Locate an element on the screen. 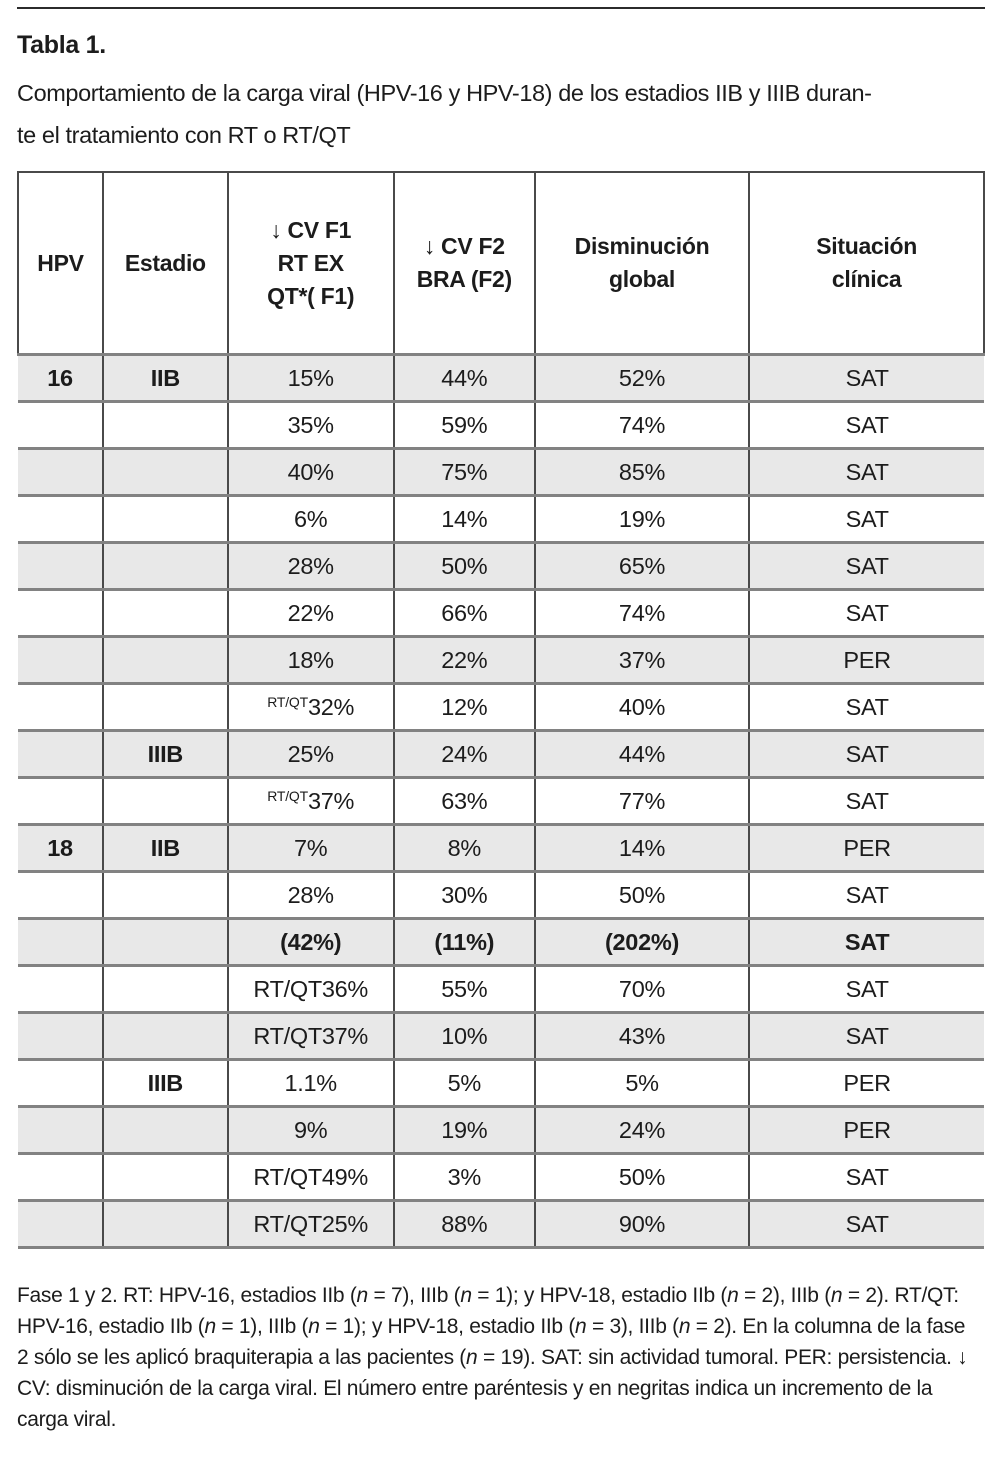 Image resolution: width=991 pixels, height=1466 pixels. cell-cv-f2: 75% is located at coordinates (463, 472).